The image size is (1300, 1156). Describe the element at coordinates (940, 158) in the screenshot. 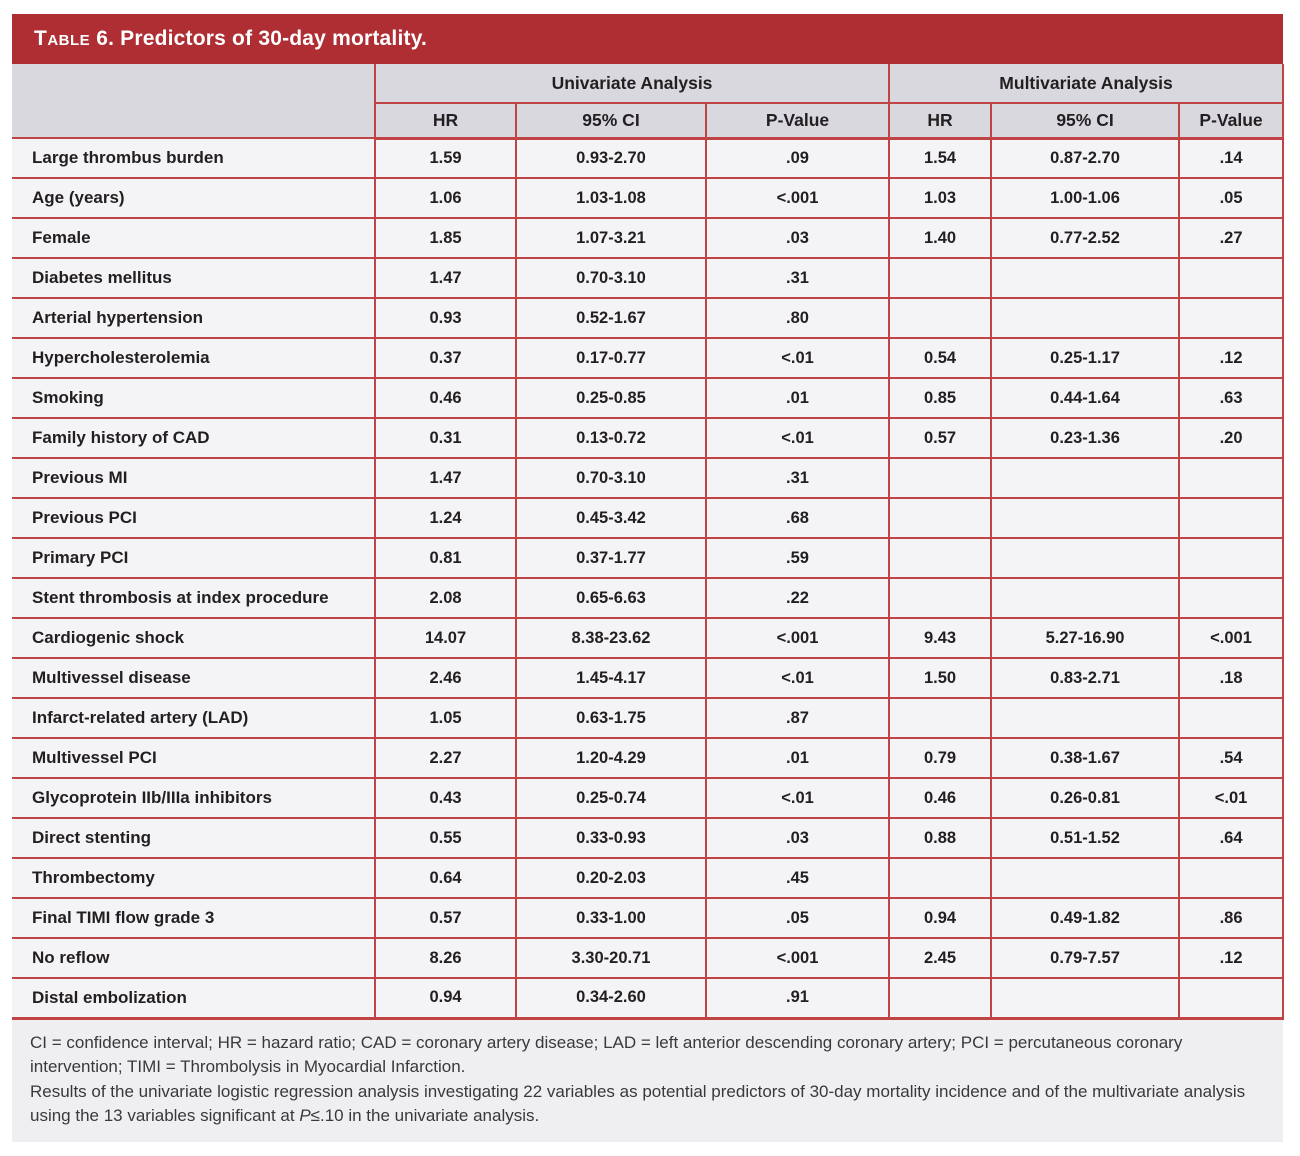

I see `multi-hr-cell: 1.54` at that location.